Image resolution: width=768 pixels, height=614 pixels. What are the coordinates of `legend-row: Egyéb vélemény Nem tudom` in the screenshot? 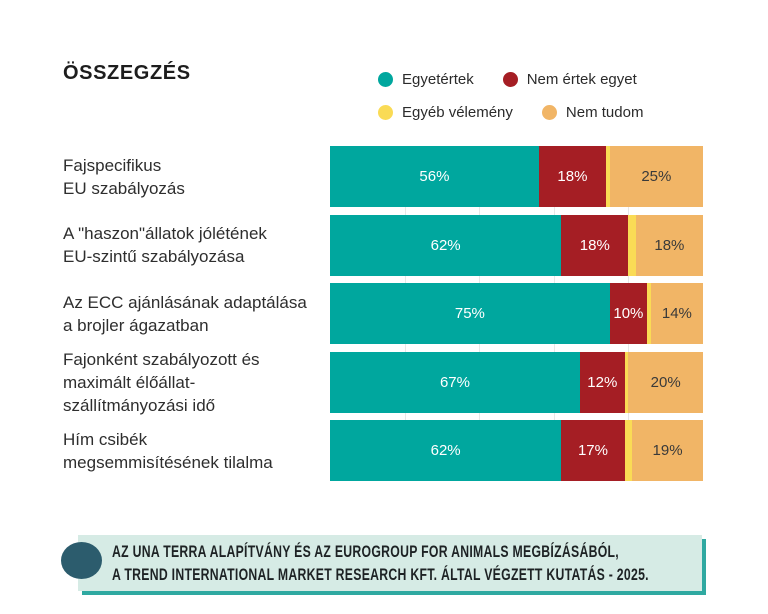 It's located at (510, 112).